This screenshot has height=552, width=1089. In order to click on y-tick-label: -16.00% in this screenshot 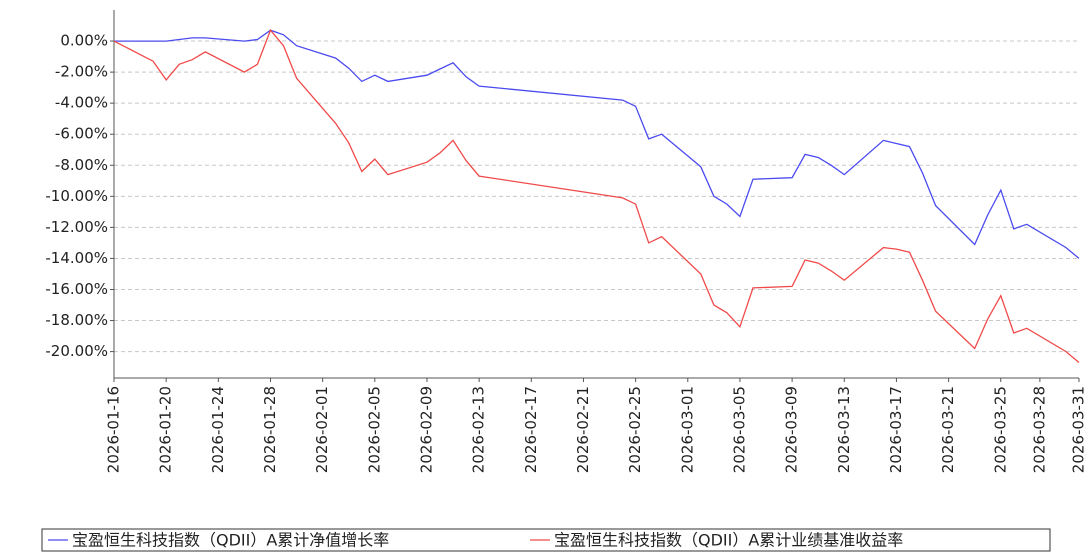, I will do `click(76, 289)`.